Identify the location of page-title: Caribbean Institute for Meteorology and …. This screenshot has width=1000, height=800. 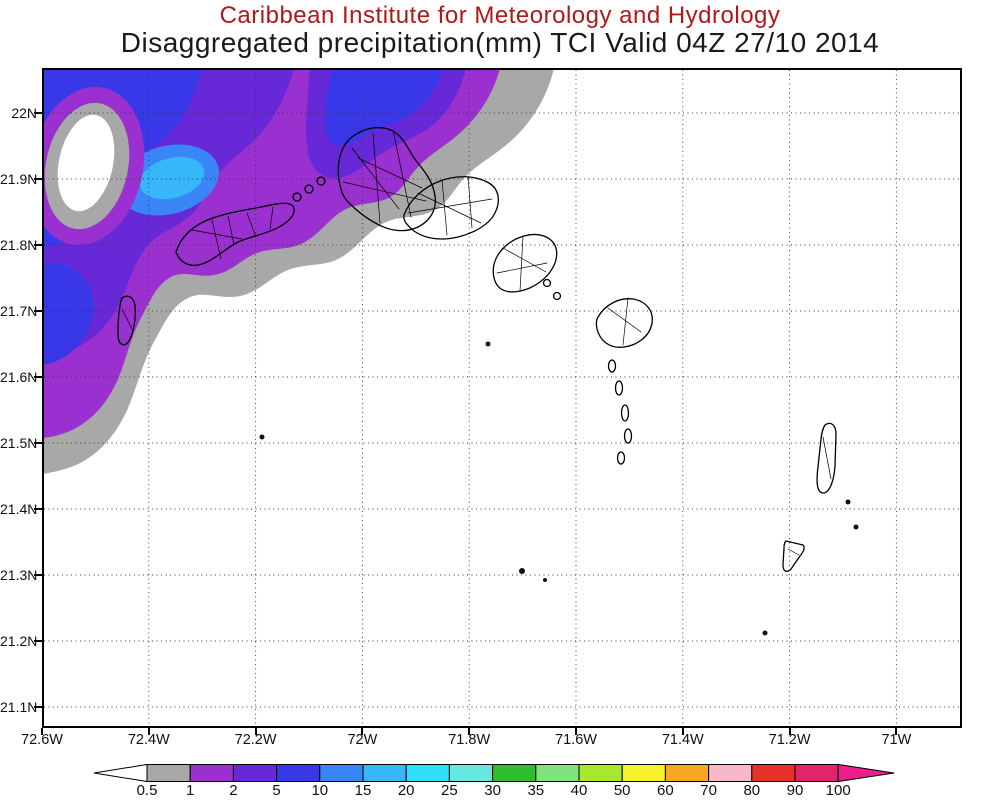
(500, 15).